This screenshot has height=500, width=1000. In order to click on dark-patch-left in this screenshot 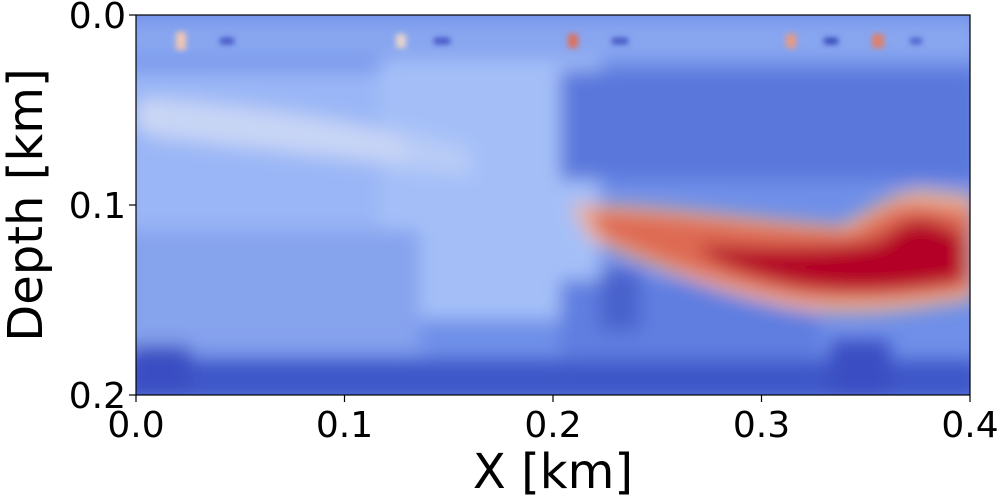, I will do `click(163, 370)`.